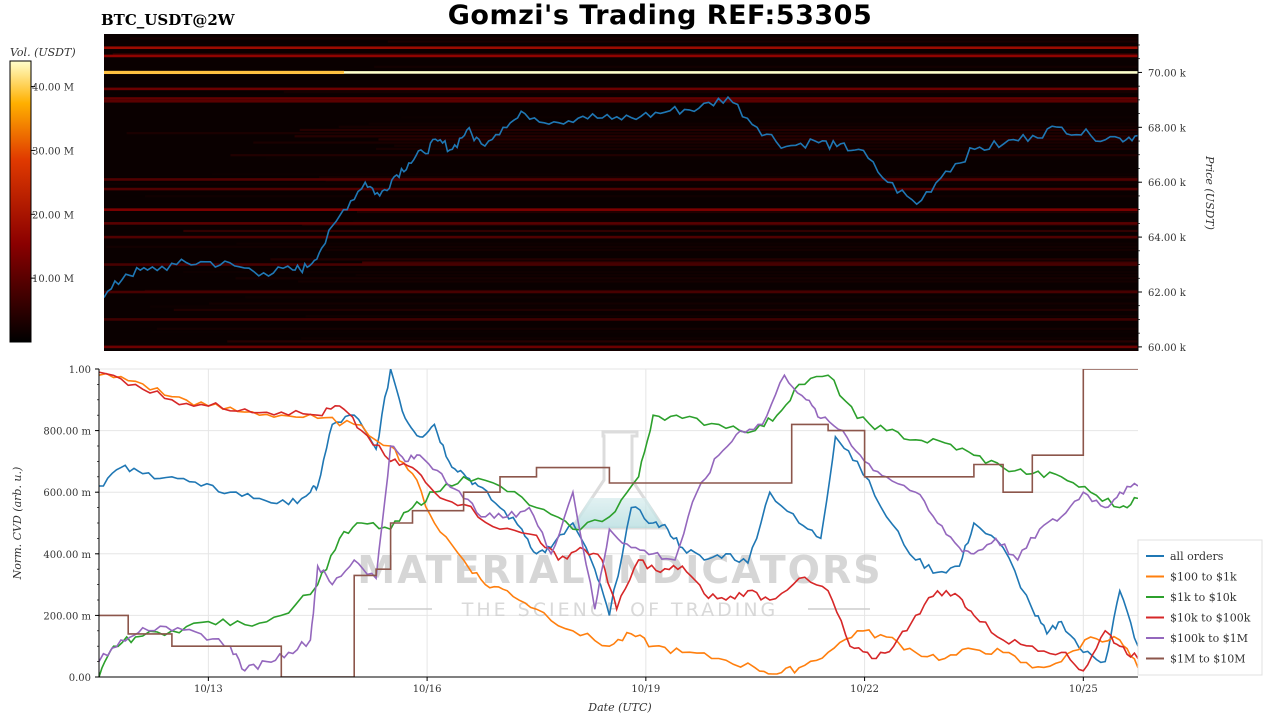 The image size is (1280, 720). I want to click on heatmap-wall-segment, so click(224, 72).